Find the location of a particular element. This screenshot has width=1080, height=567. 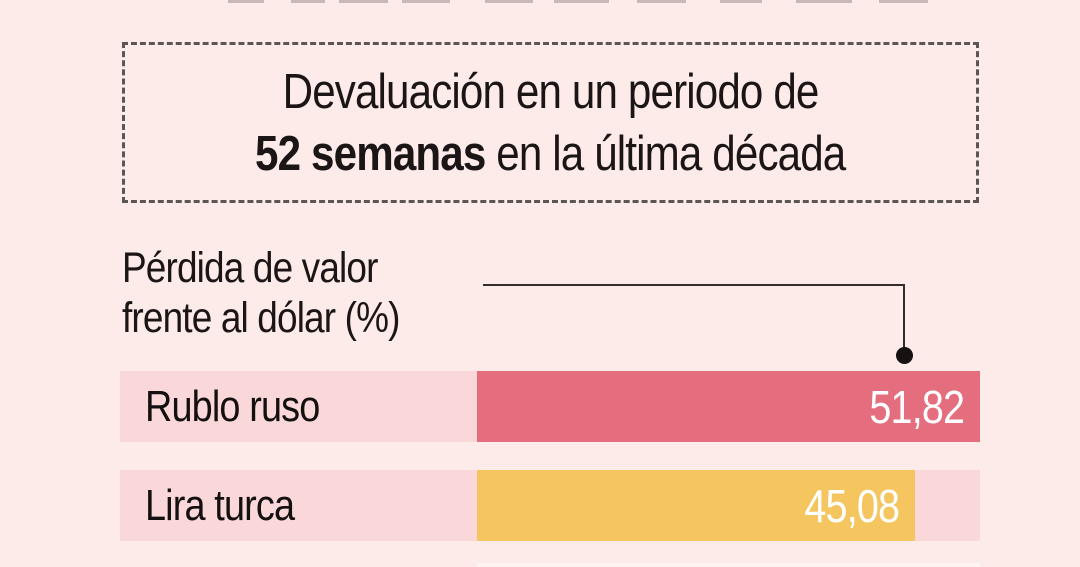

bar-row-lira-turca: 45,08 Lira turca is located at coordinates (550, 505).